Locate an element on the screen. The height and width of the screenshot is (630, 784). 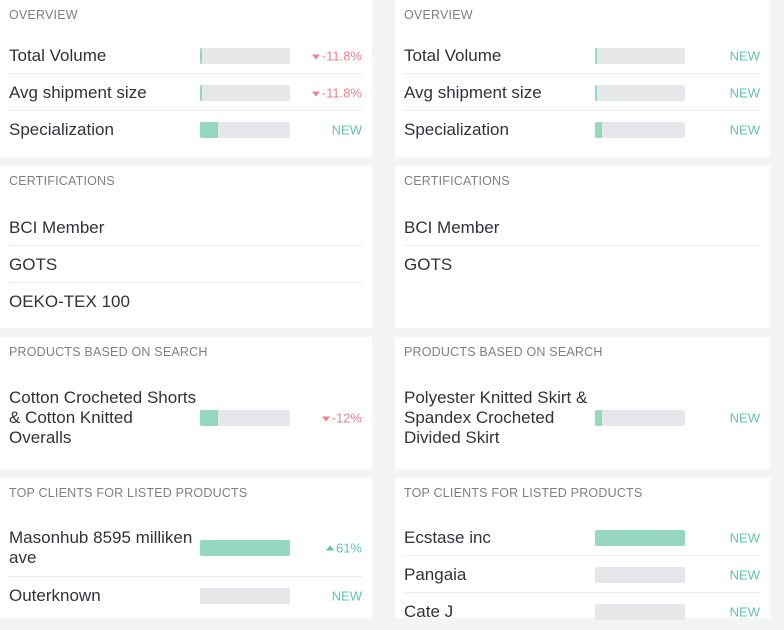
certification-item: OEKO-TEX 100 is located at coordinates (185, 301).